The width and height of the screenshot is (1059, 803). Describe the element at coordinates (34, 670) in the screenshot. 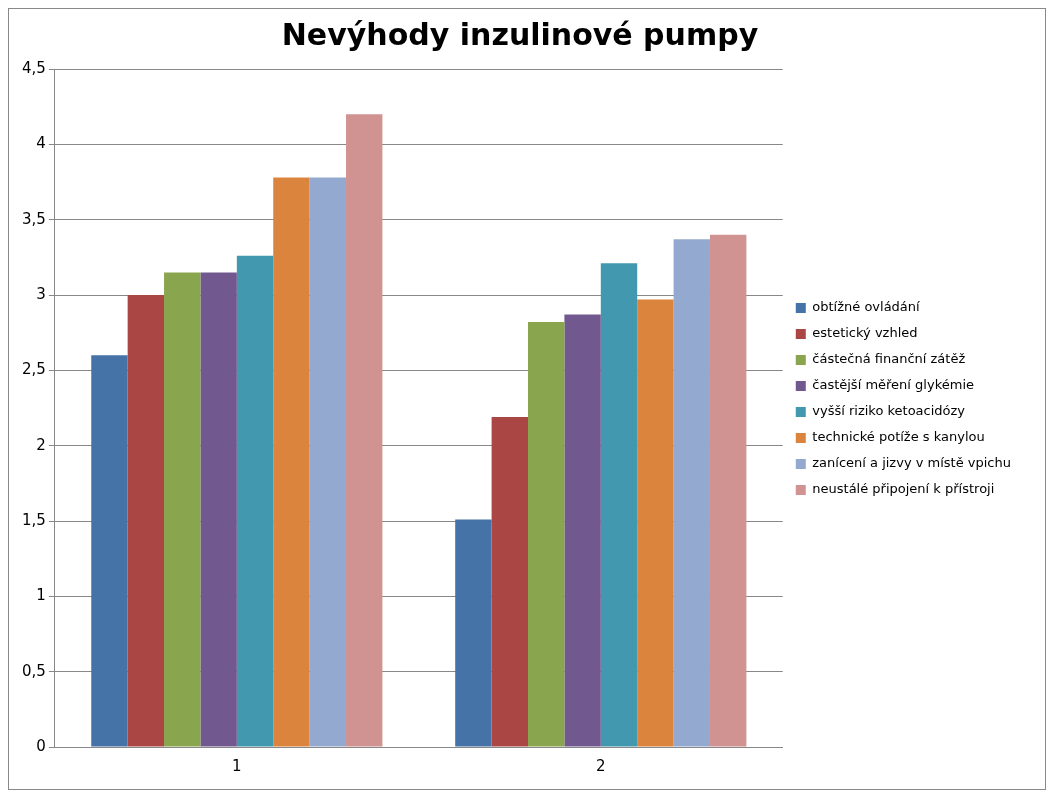

I see `y-tick-label: 0,5` at that location.